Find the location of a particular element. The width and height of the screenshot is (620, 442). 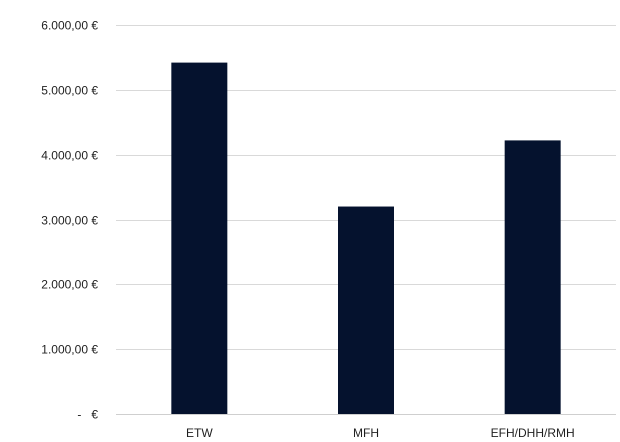

bar-mfh is located at coordinates (366, 310).